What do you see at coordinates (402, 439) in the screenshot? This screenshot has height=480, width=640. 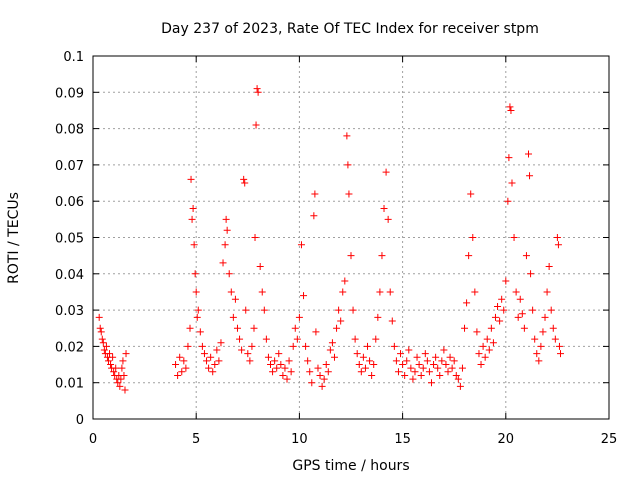 I see `x-tick-label: 15` at bounding box center [402, 439].